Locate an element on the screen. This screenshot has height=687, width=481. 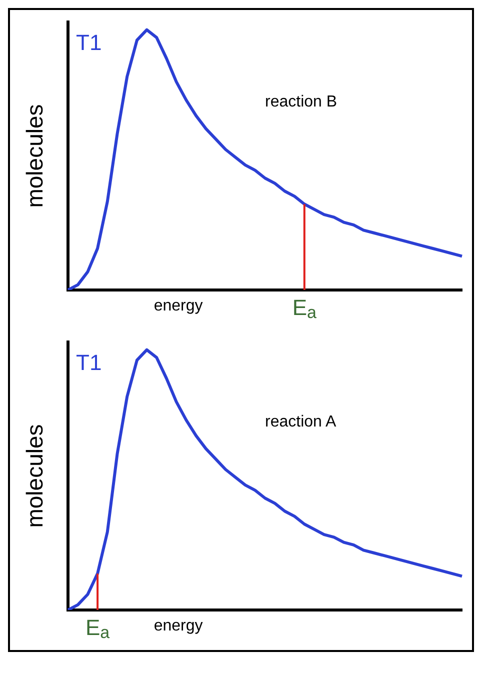
annotation: reaction A is located at coordinates (300, 421).